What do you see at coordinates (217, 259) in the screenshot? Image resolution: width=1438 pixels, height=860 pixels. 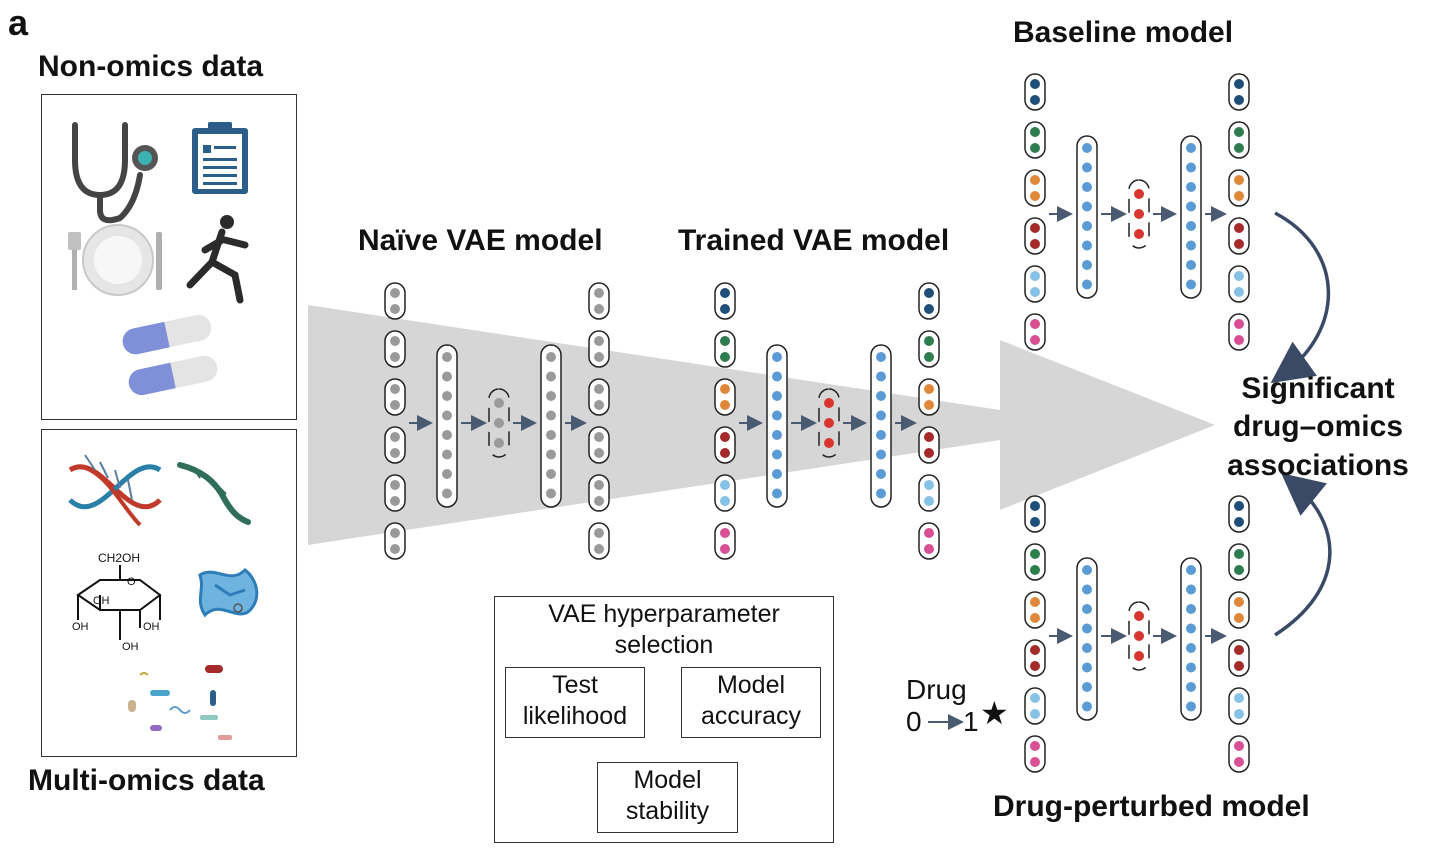 I see `runner-icon` at bounding box center [217, 259].